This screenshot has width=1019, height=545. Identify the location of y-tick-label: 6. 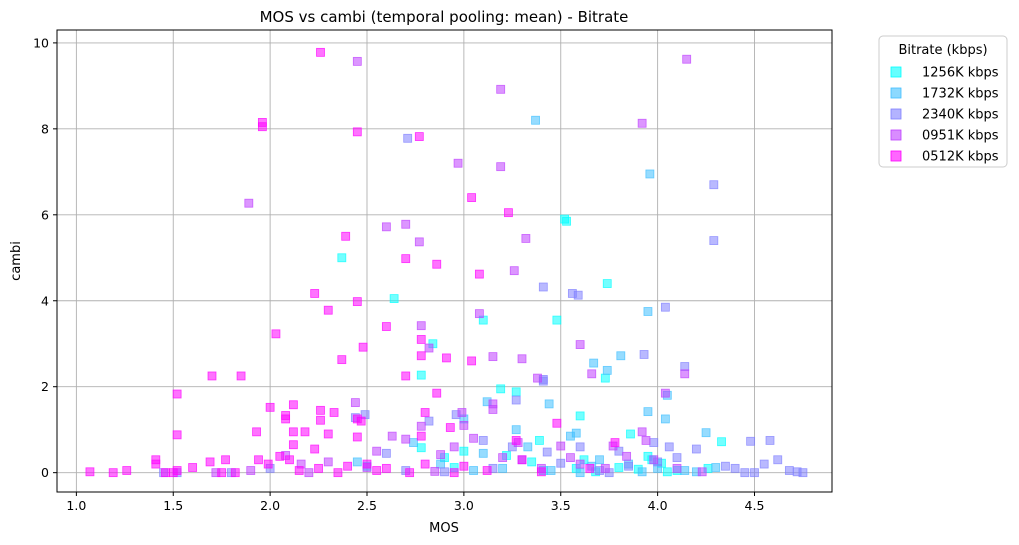
(45, 214).